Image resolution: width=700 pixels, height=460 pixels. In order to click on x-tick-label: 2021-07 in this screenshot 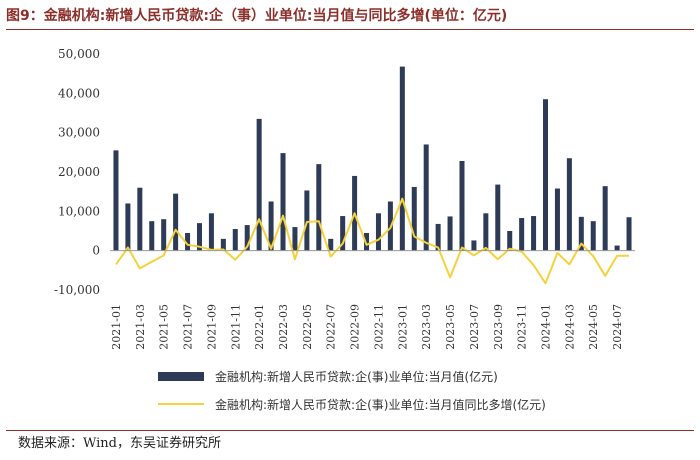, I will do `click(188, 327)`.